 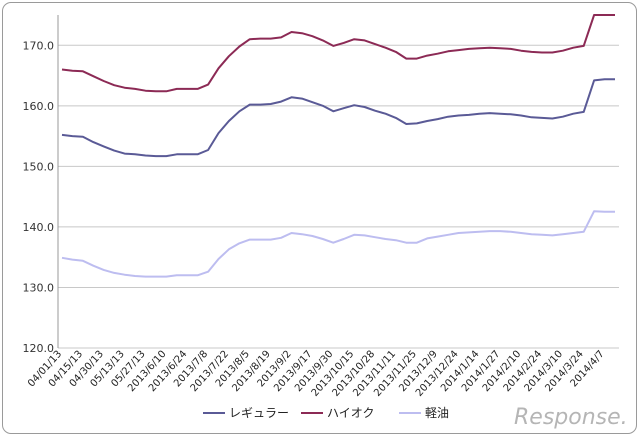 I want to click on y-axis-tick-labels: 120.0 130.0 140.0 150.0 160.0 170.0, so click(x=39, y=197).